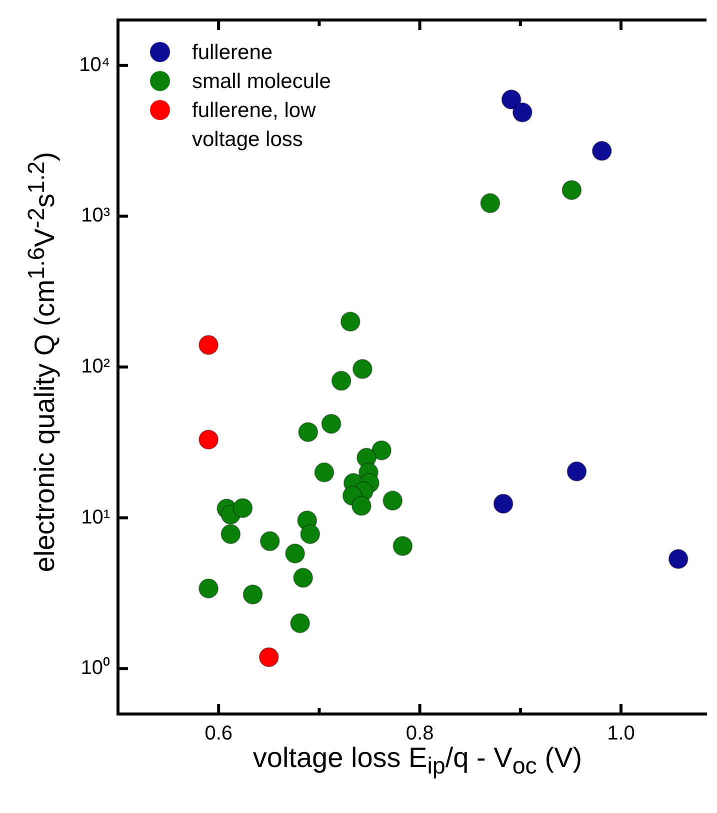 The width and height of the screenshot is (717, 813). What do you see at coordinates (95, 668) in the screenshot?
I see `y-tick-label: 10⁰` at bounding box center [95, 668].